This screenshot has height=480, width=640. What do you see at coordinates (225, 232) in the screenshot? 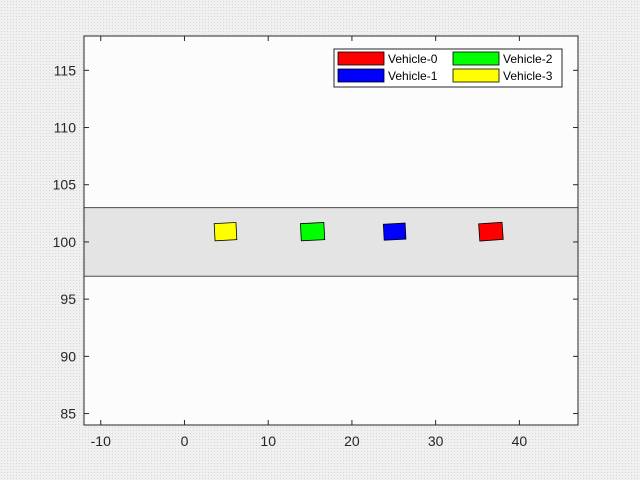
I see `vehicle-3-marker` at bounding box center [225, 232].